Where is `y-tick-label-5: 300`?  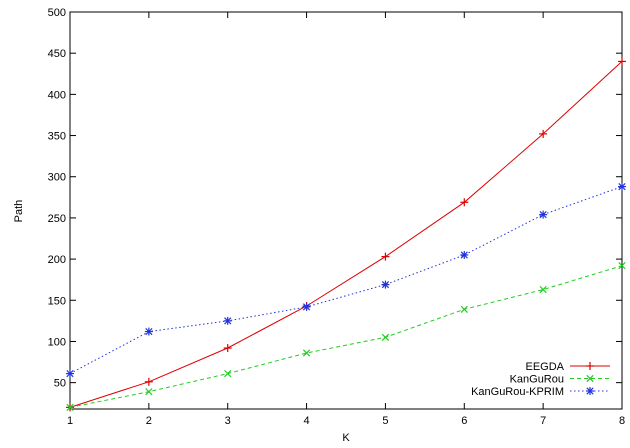
y-tick-label-5: 300 is located at coordinates (57, 178).